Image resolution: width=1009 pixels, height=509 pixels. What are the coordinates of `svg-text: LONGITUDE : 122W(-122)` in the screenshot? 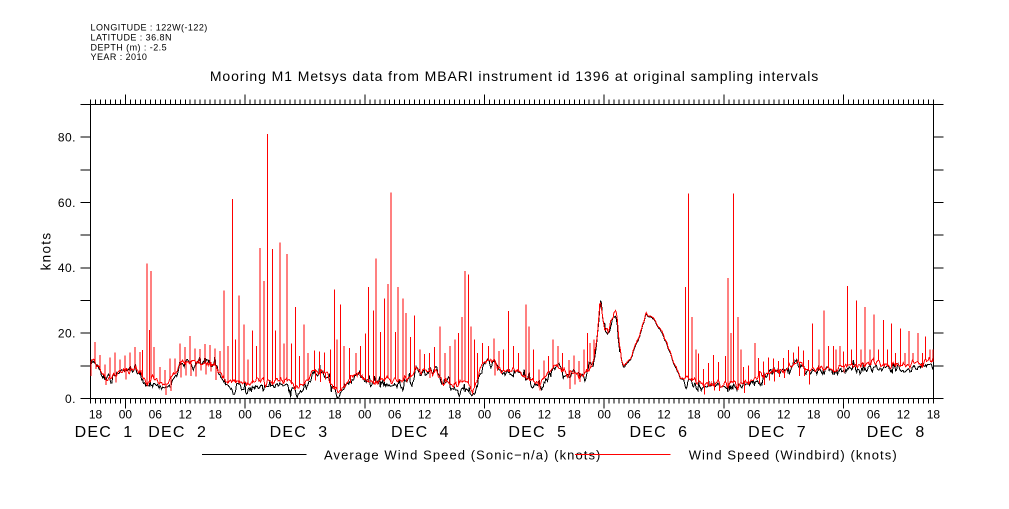 It's located at (149, 28).